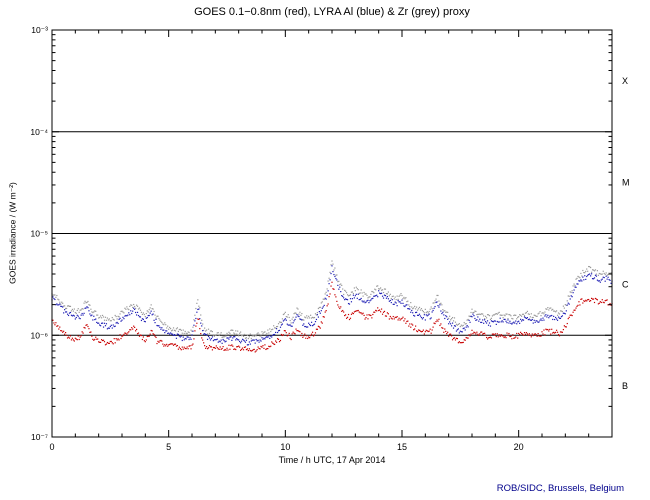 This screenshot has width=650, height=500. Describe the element at coordinates (560, 488) in the screenshot. I see `footer-credit: ROB/SIDC, Brussels, Belgium` at that location.